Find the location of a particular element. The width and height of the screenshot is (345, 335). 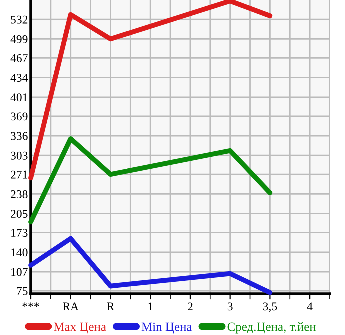

y-tick-label: 238 is located at coordinates (19, 194).